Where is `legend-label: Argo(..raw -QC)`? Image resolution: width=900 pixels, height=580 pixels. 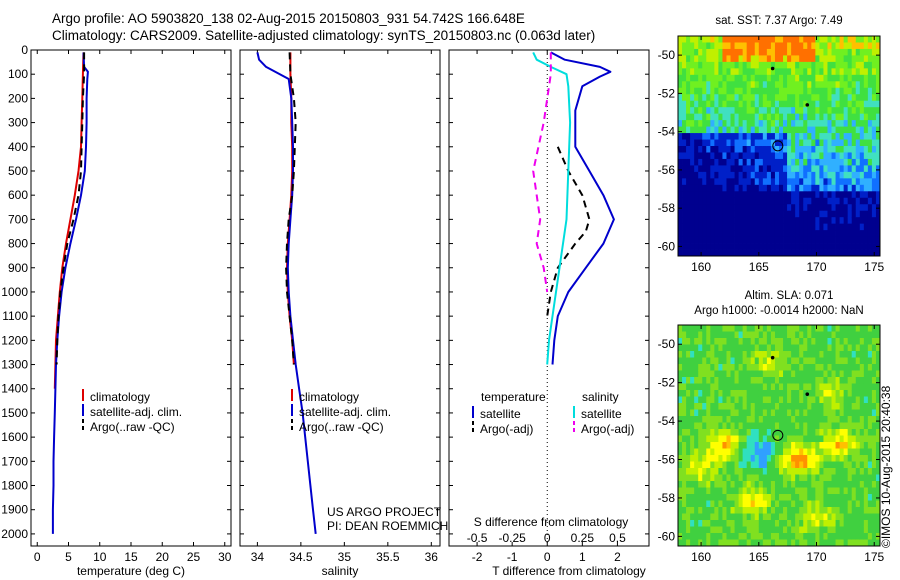 legend-label: Argo(..raw -QC) is located at coordinates (341, 427).